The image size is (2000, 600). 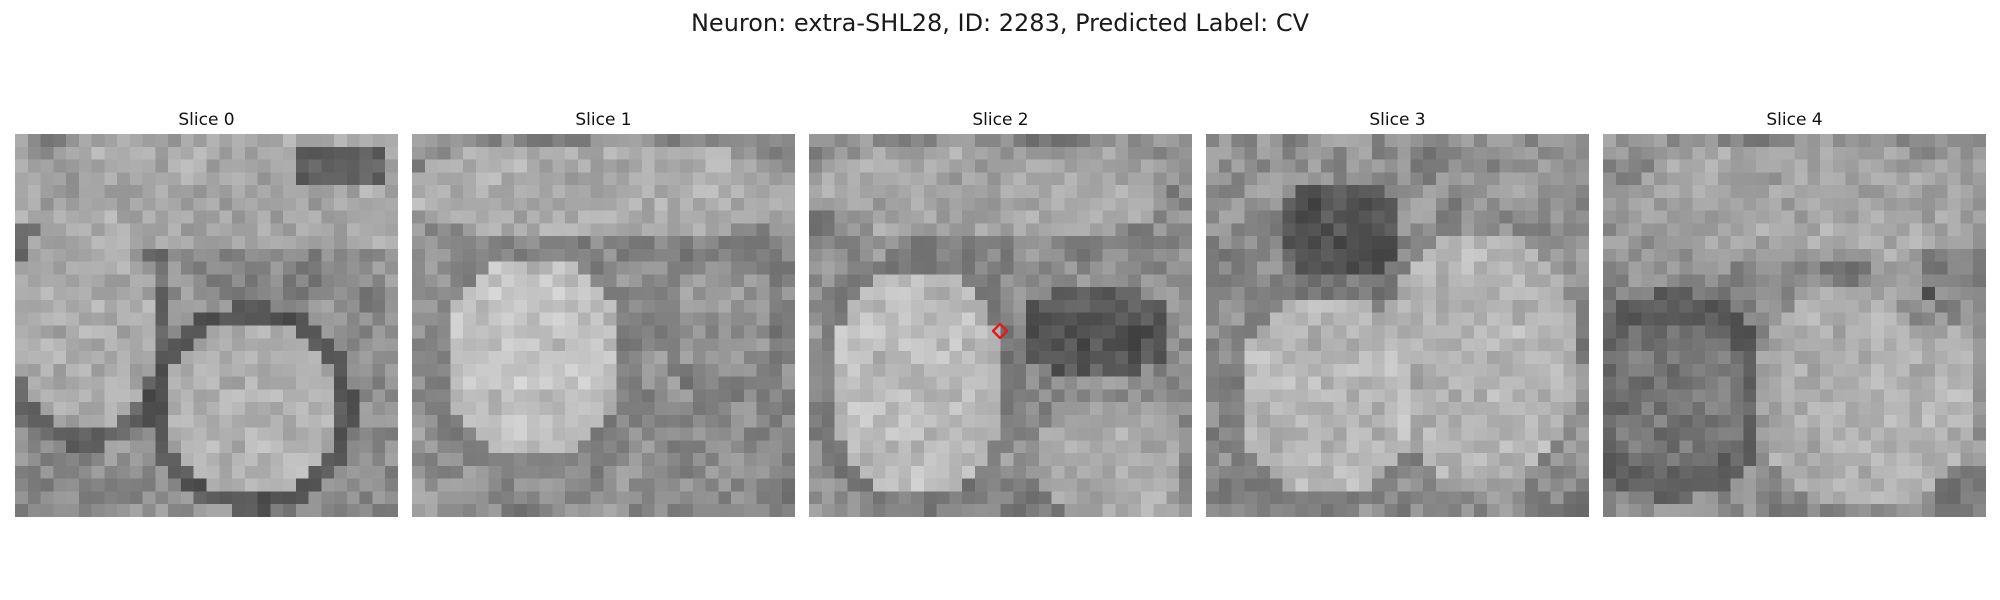 I want to click on slice-title: Slice 4, so click(x=1794, y=120).